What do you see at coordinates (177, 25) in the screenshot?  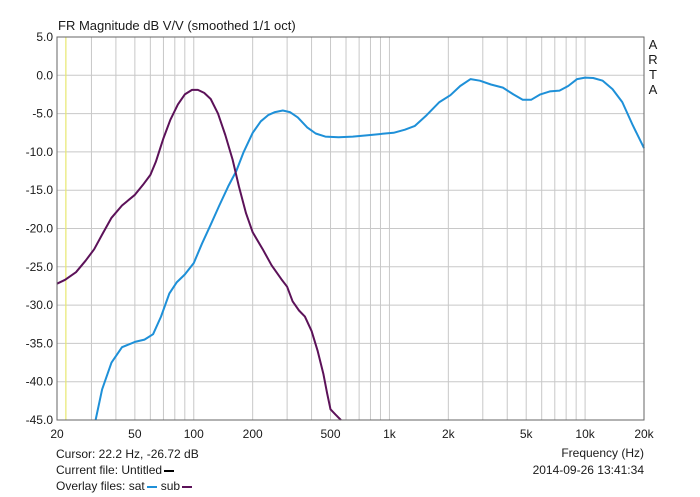 I see `chart-title: FR Magnitude dB V/V (smoothed 1/1 oct)` at bounding box center [177, 25].